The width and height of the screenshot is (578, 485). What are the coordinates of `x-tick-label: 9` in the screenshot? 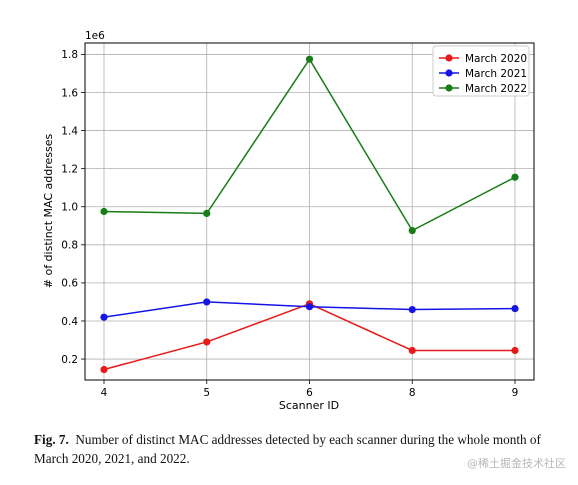 It's located at (515, 393).